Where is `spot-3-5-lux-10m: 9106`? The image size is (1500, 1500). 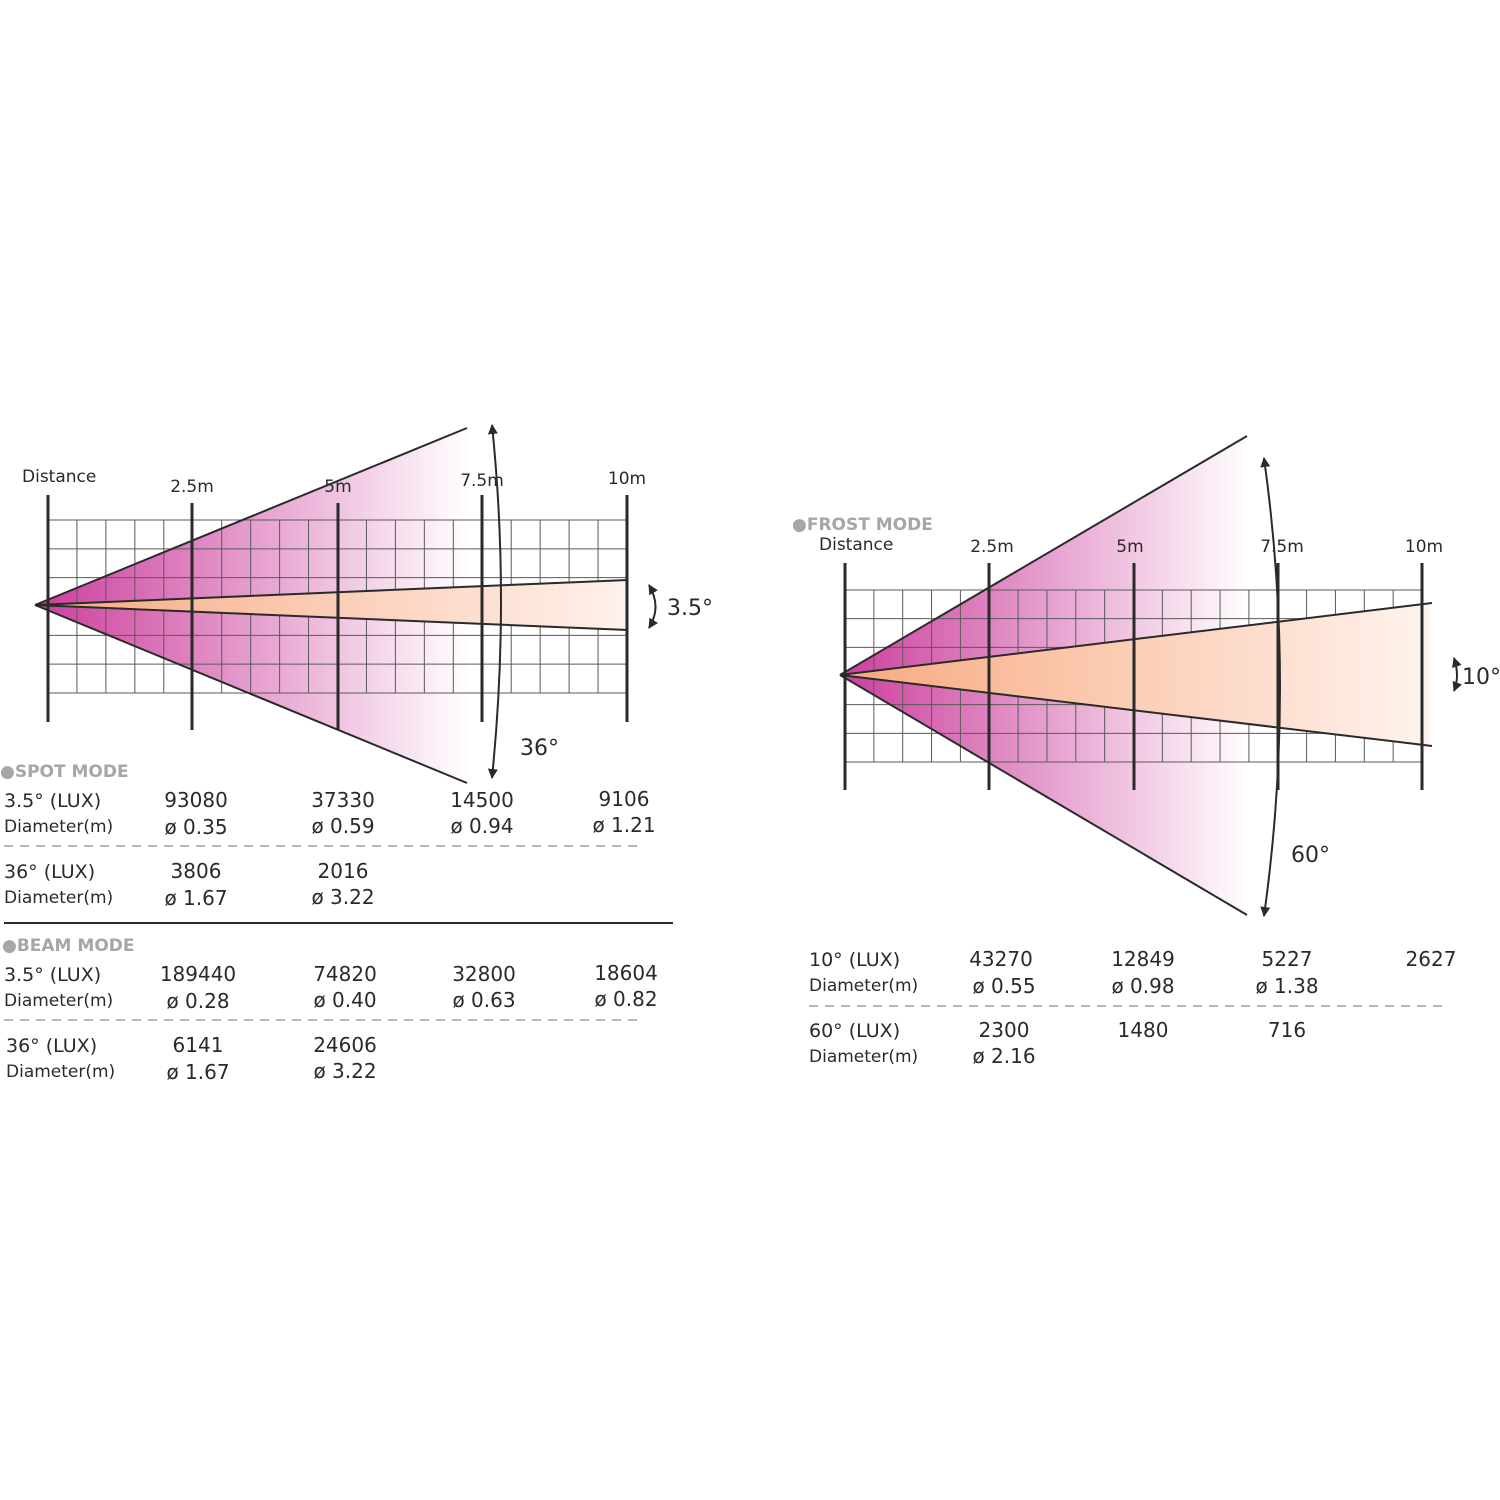
spot-3-5-lux-10m: 9106 is located at coordinates (624, 799).